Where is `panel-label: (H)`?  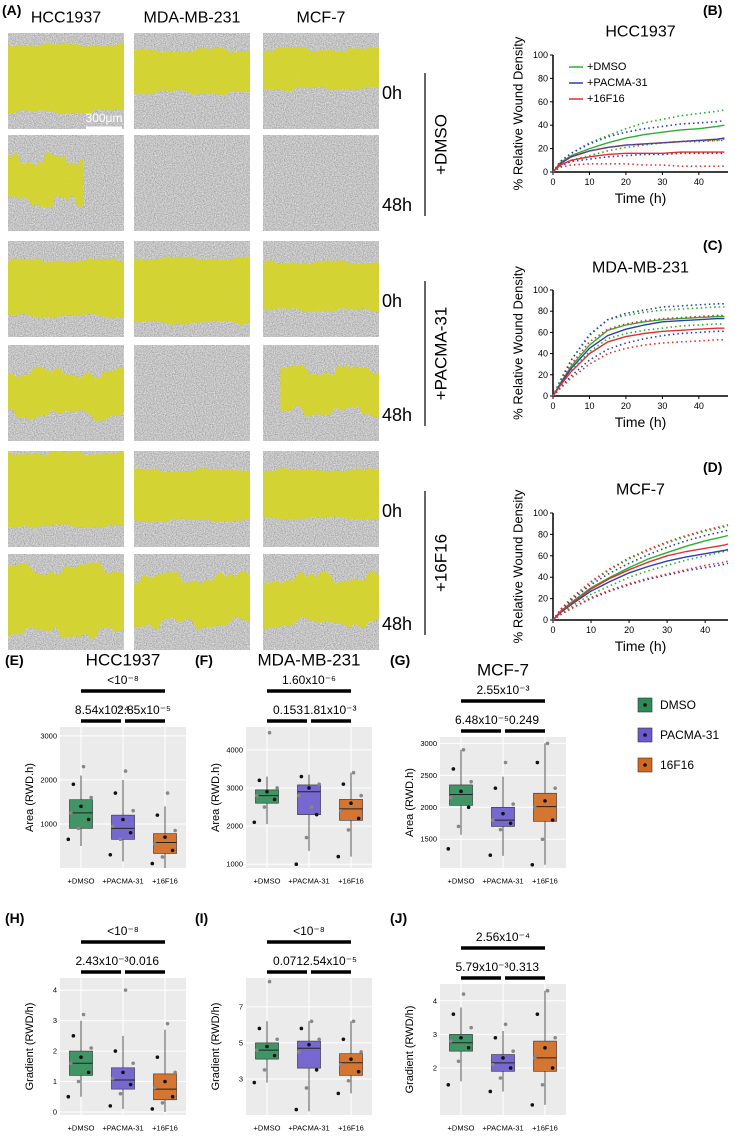
panel-label: (H) is located at coordinates (14, 918).